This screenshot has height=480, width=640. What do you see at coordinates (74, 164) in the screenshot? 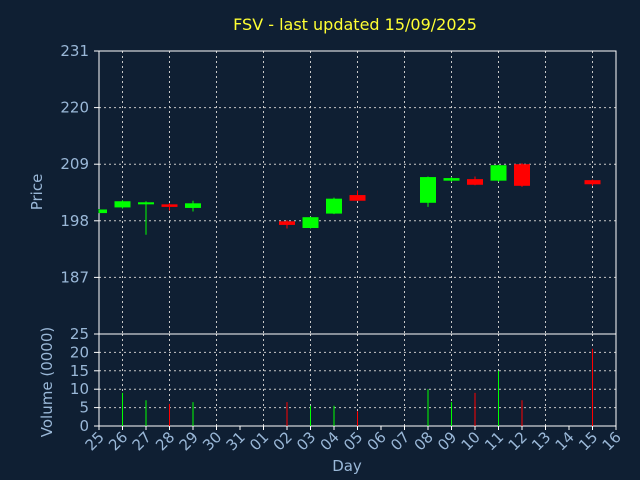
I see `price-tick-label: 209` at bounding box center [74, 164].